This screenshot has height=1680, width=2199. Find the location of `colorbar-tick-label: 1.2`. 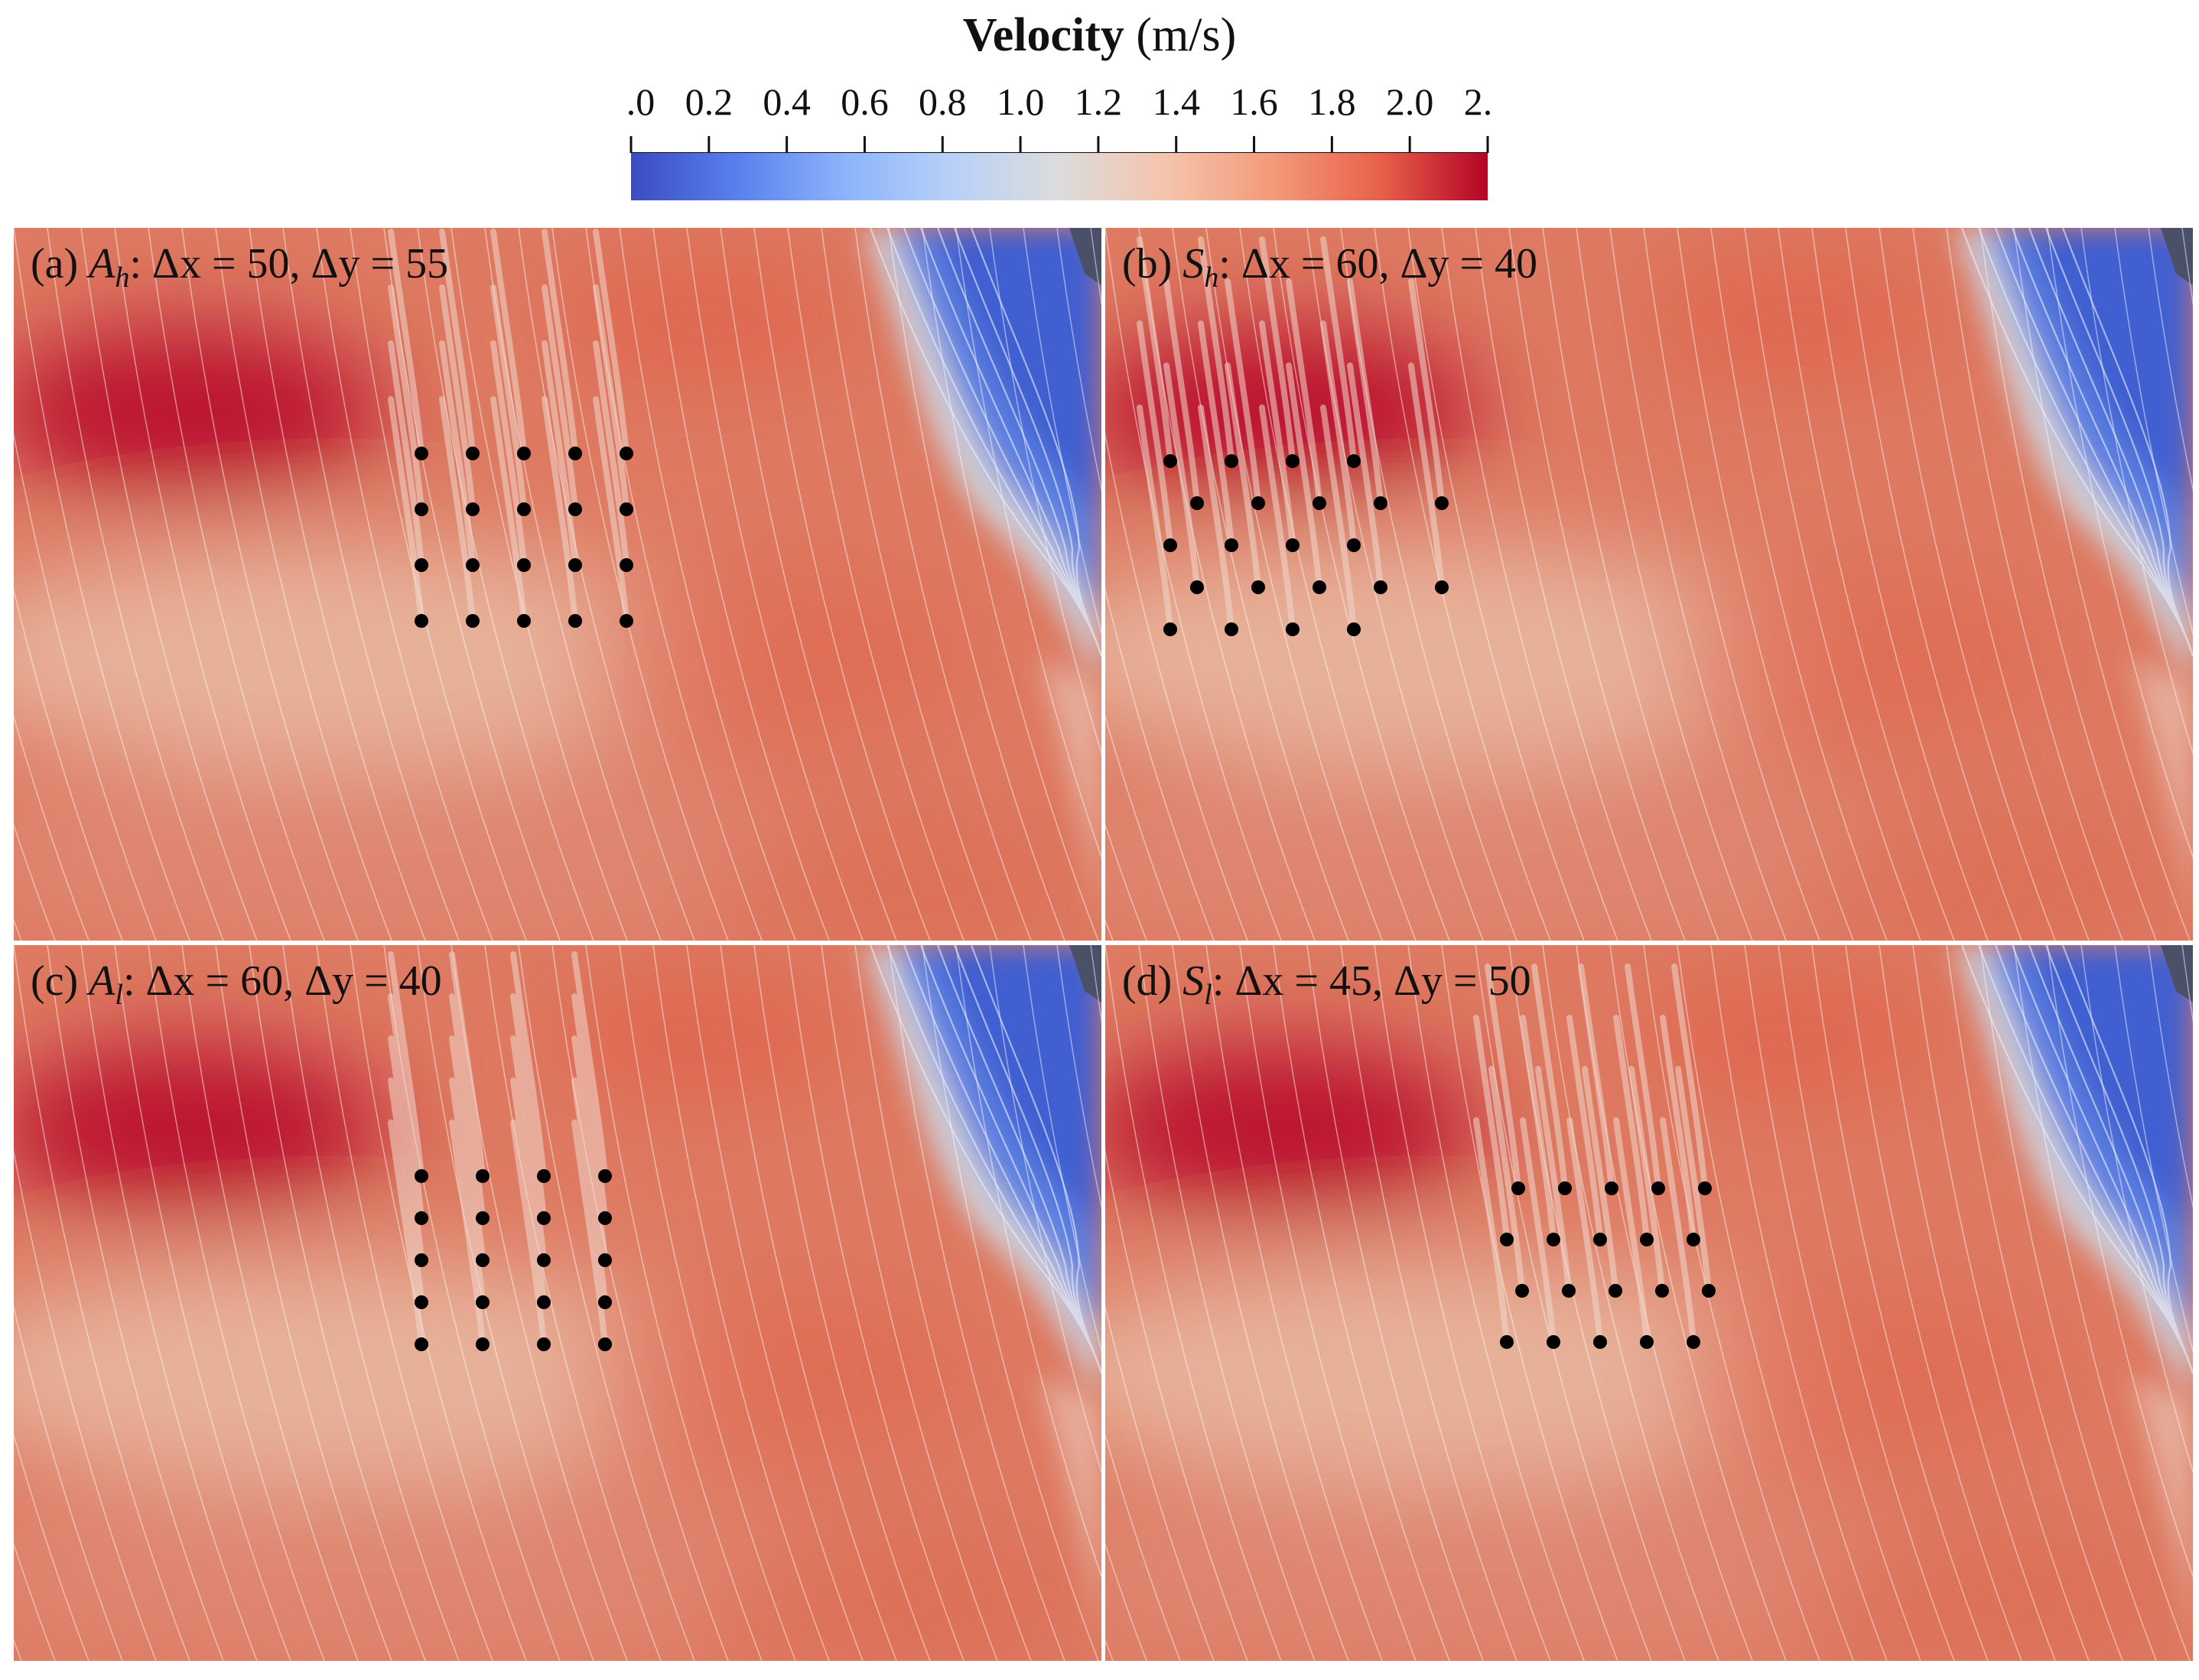

colorbar-tick-label: 1.2 is located at coordinates (1099, 101).